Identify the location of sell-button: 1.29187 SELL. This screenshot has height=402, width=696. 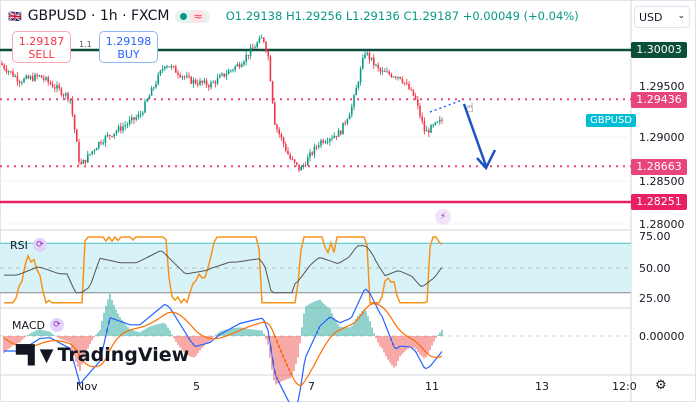
(41, 47).